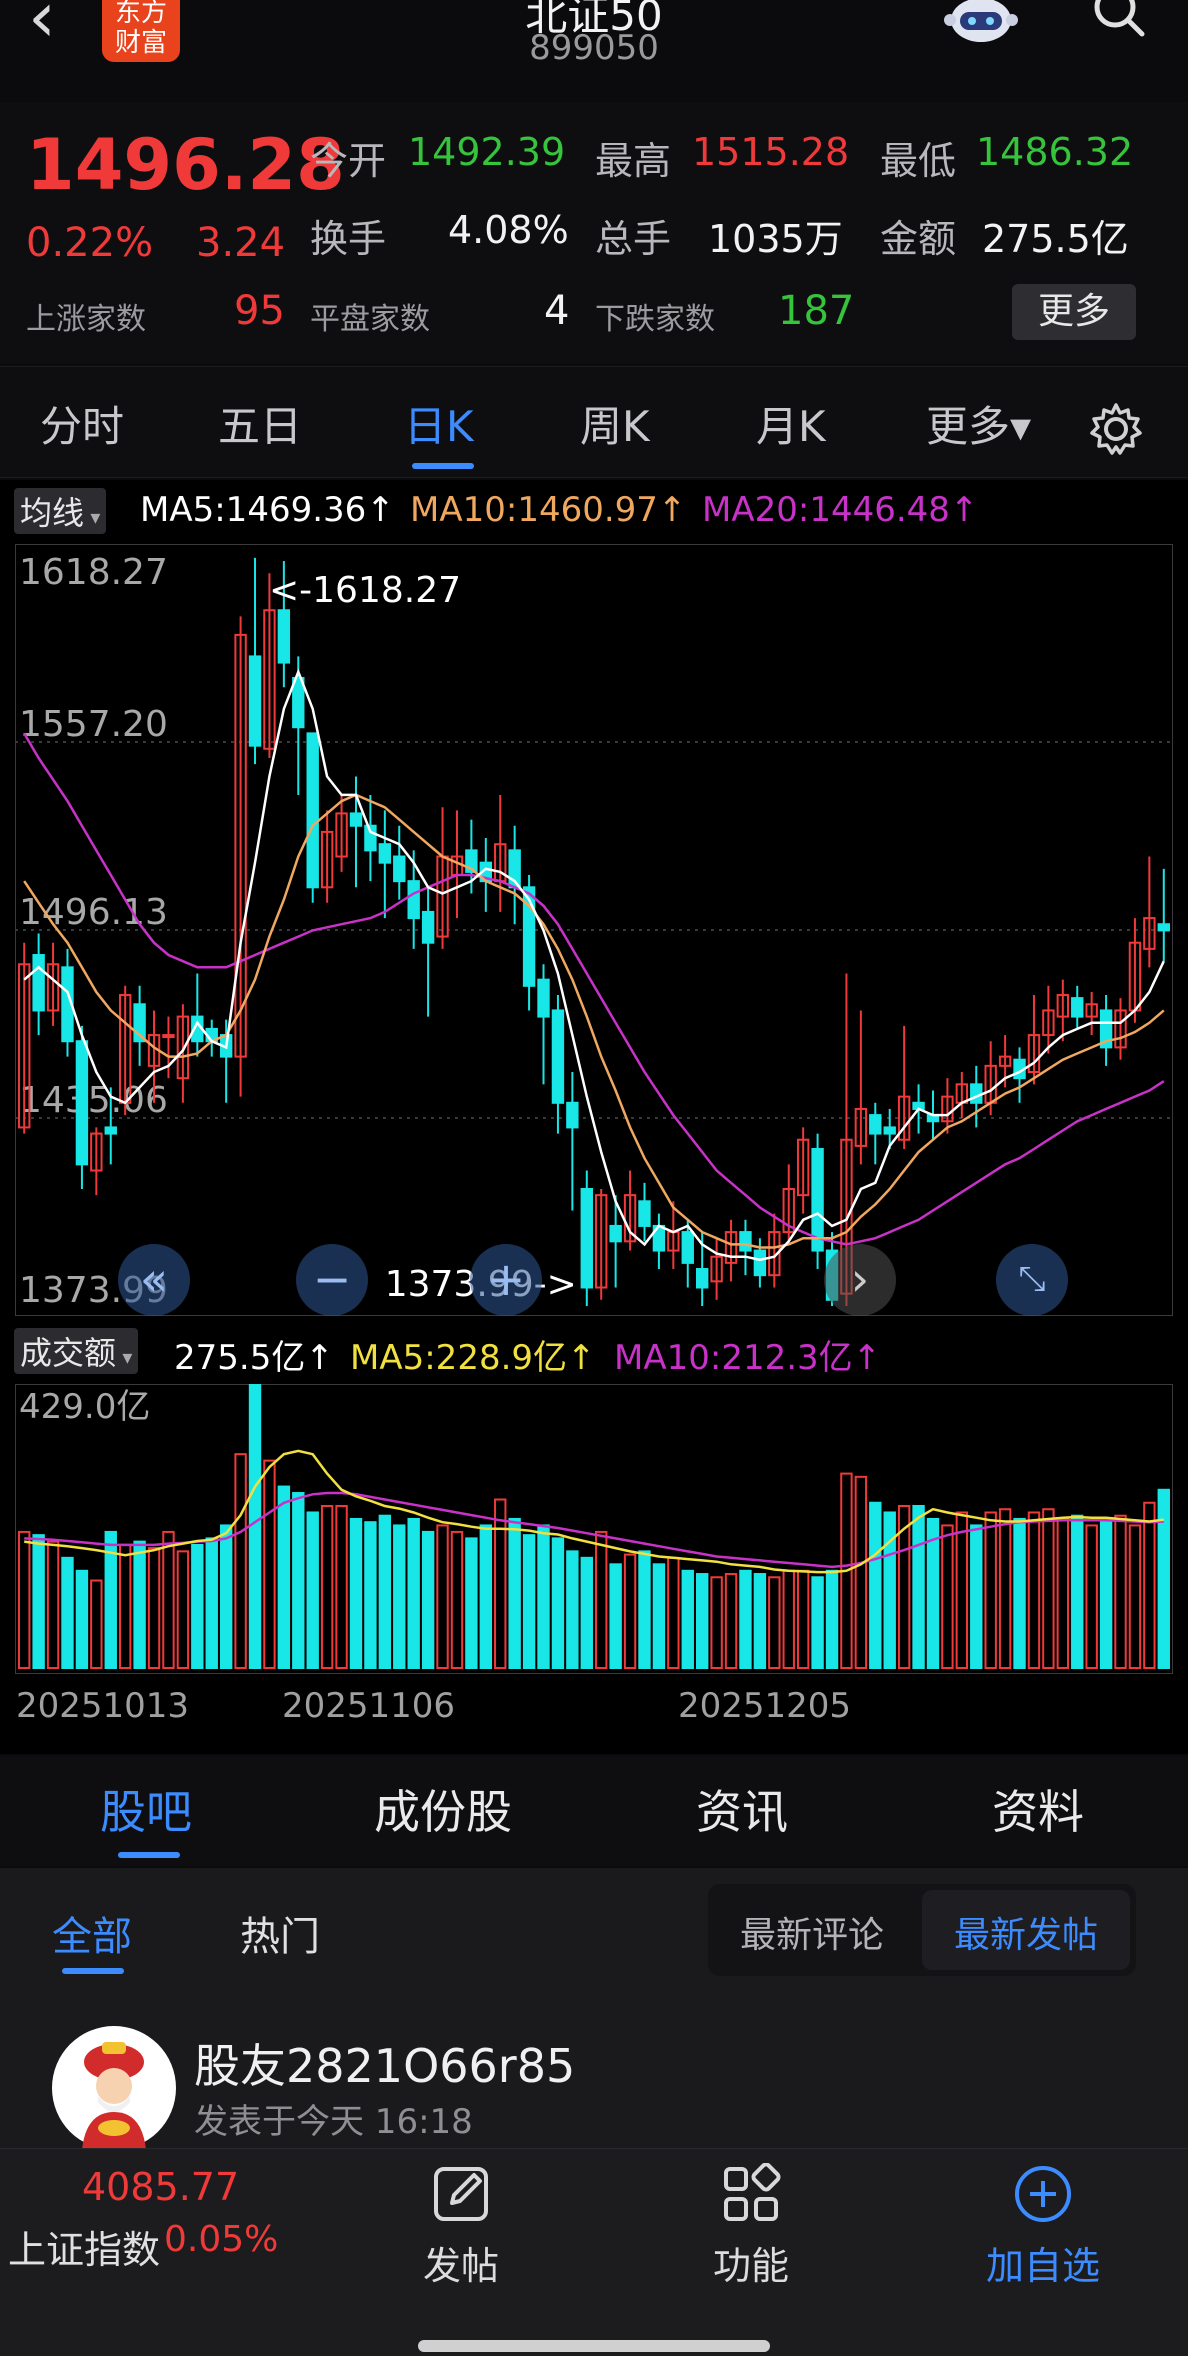 The width and height of the screenshot is (1188, 2356). What do you see at coordinates (460, 2266) in the screenshot?
I see `nav-post: 发帖` at bounding box center [460, 2266].